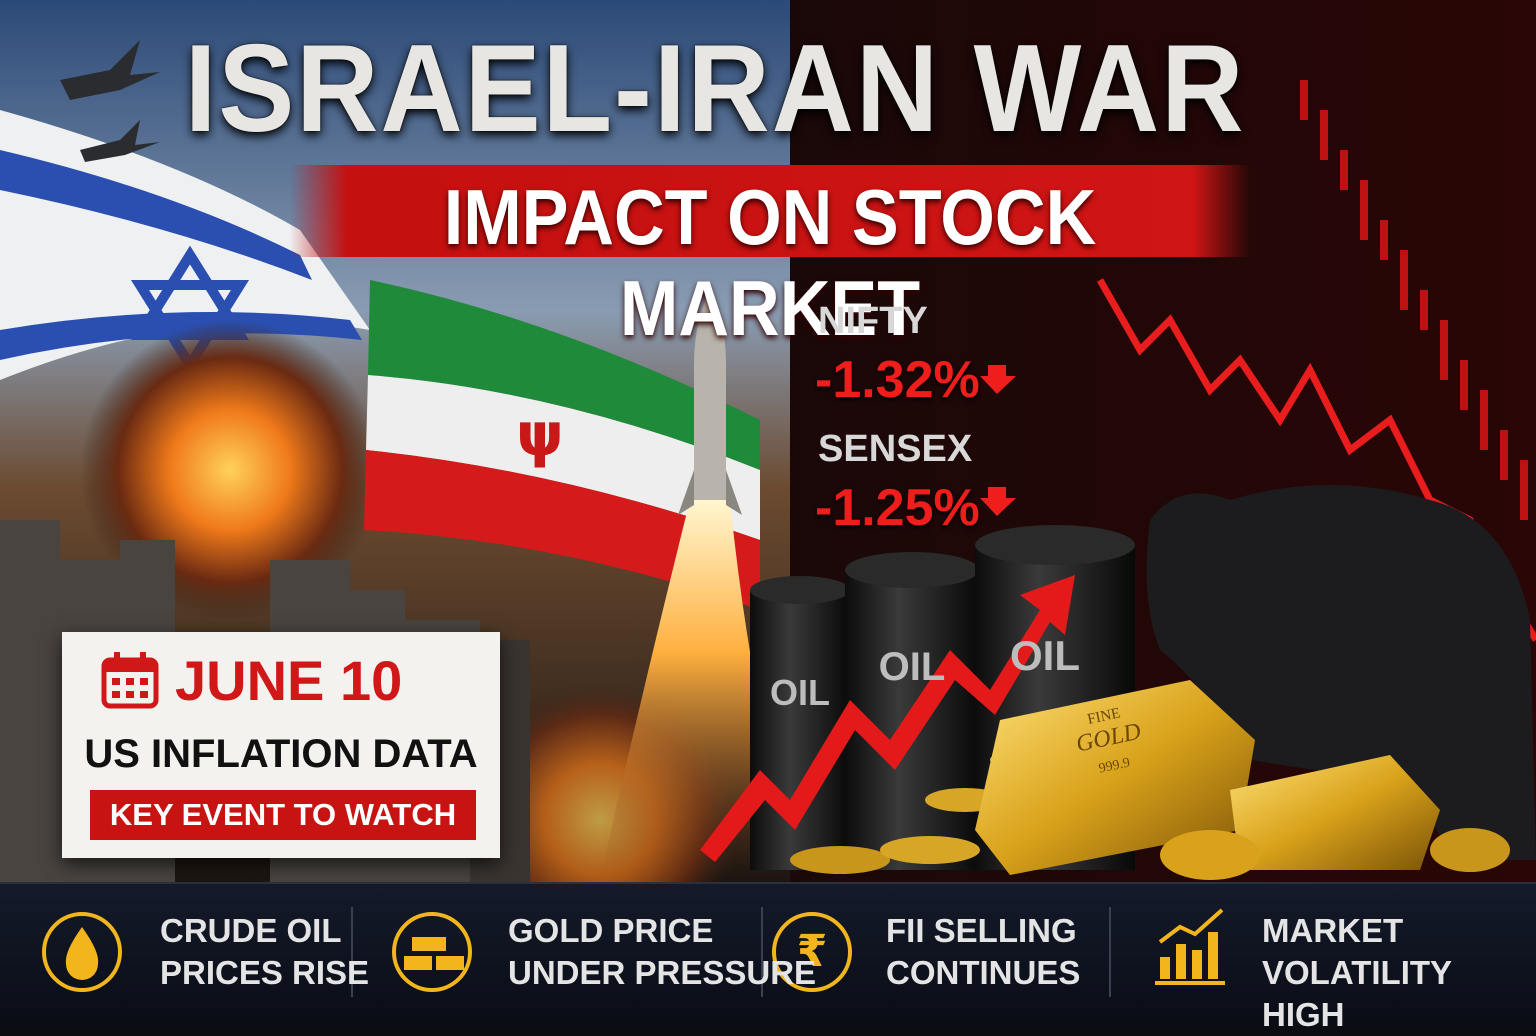 This screenshot has width=1536, height=1036. Describe the element at coordinates (895, 449) in the screenshot. I see `index-name: SENSEX` at that location.